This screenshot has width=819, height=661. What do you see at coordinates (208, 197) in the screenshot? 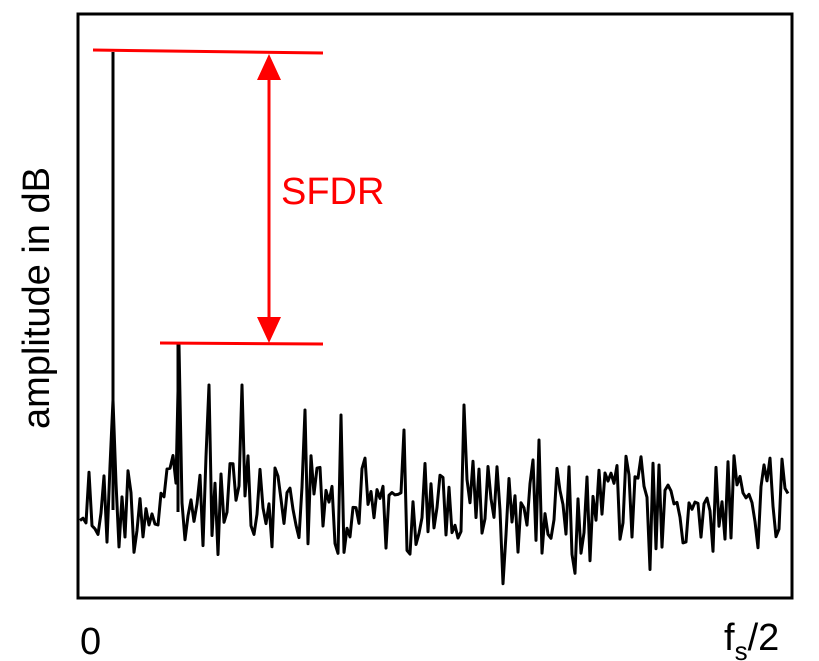
I see `sfdr-annotation` at bounding box center [208, 197].